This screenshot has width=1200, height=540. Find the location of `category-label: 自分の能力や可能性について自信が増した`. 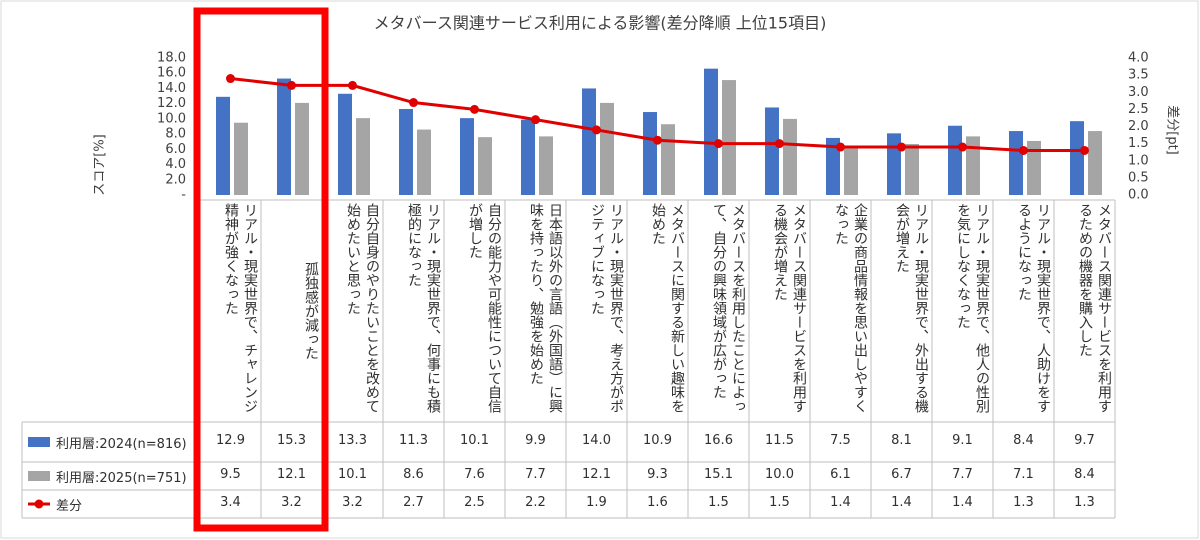

category-label: 自分の能力や可能性について自信が増した is located at coordinates (484, 308).